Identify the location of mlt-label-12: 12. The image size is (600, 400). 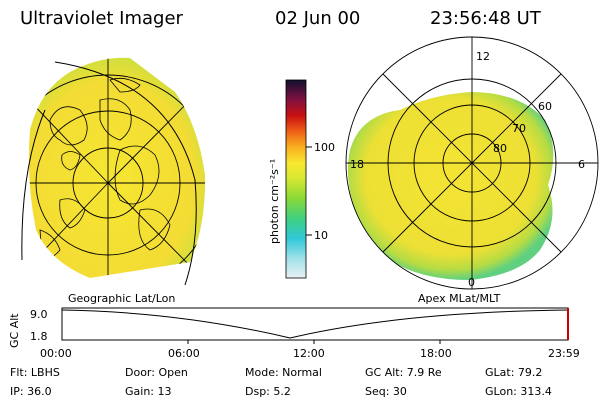
(483, 56).